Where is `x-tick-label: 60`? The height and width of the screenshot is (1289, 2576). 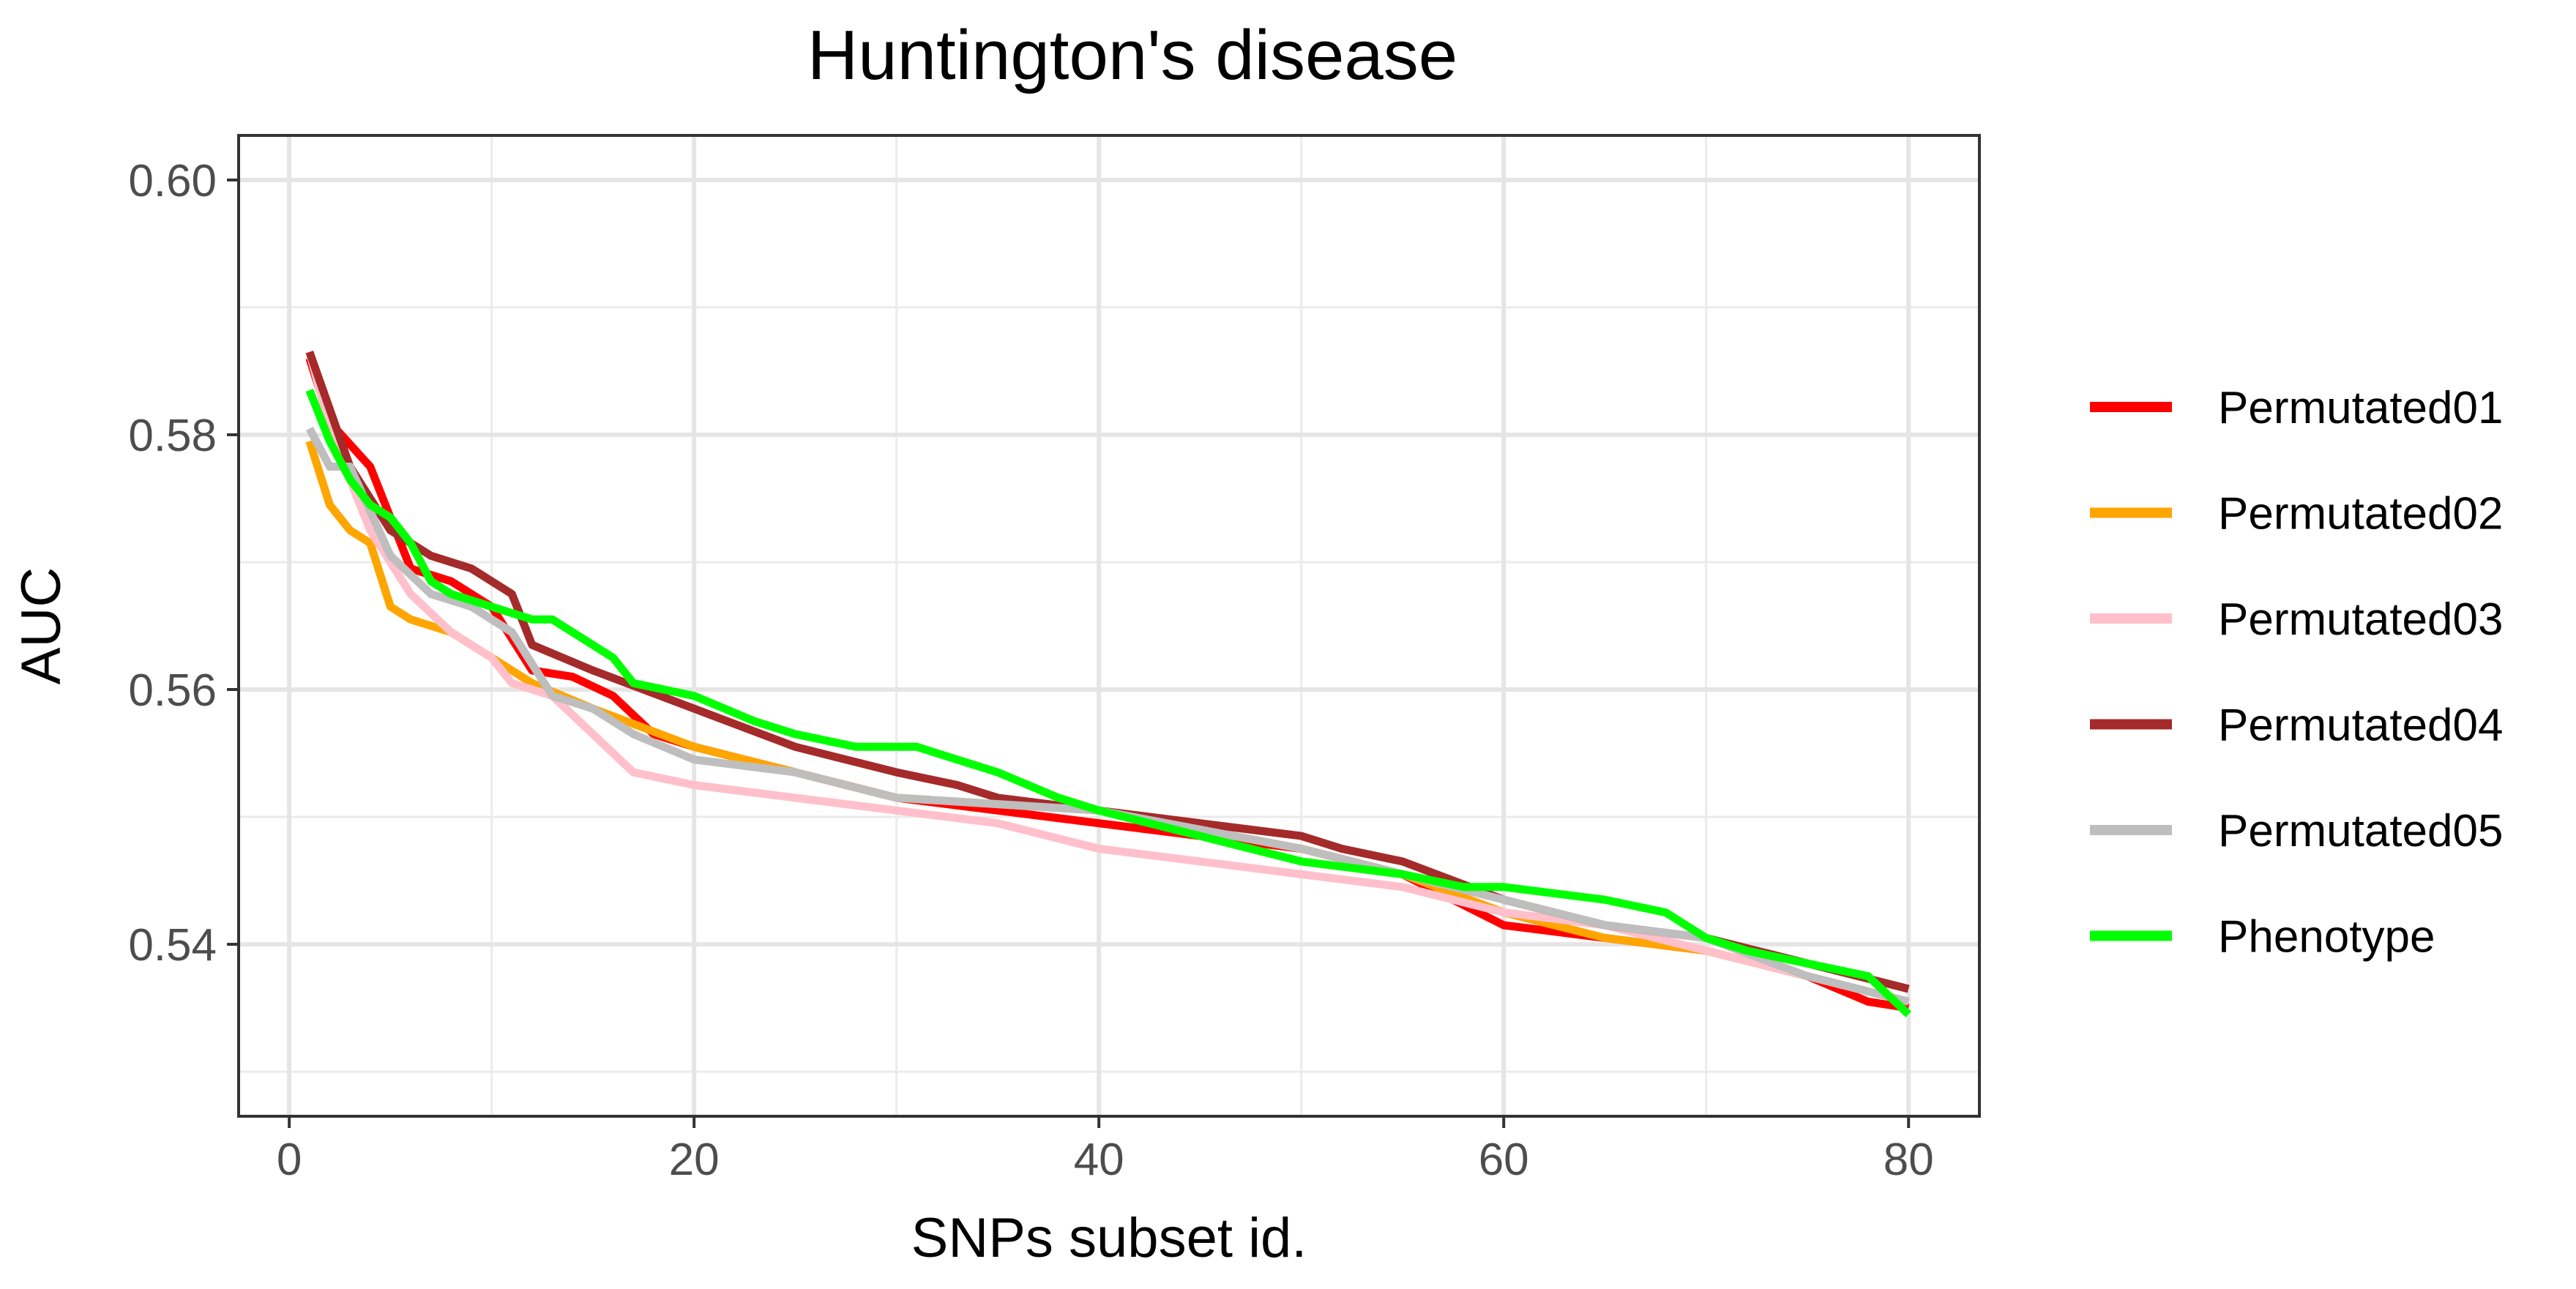
x-tick-label: 60 is located at coordinates (1504, 1160).